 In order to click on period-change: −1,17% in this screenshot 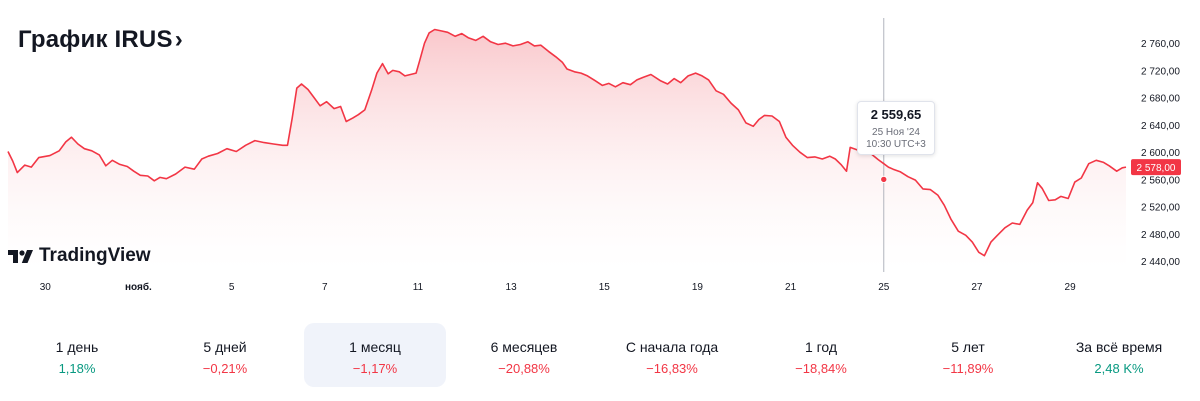, I will do `click(375, 368)`.